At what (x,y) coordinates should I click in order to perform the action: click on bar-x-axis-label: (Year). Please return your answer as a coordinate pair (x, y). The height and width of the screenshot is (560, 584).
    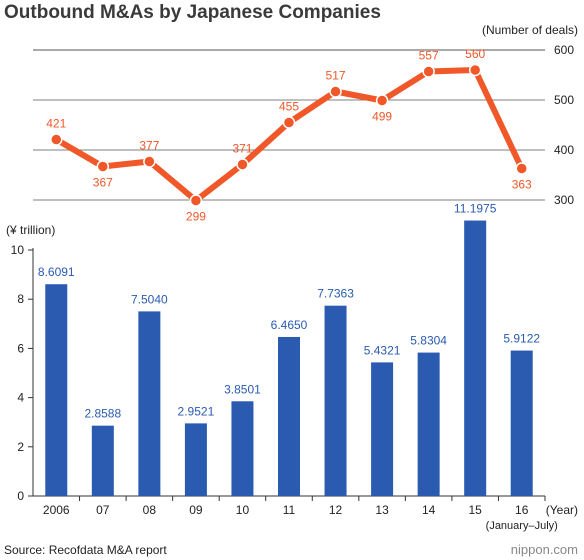
    Looking at the image, I should click on (562, 510).